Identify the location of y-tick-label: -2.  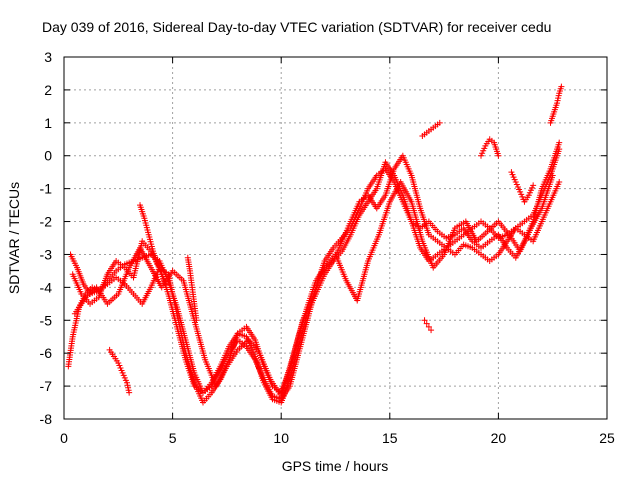
(46, 222).